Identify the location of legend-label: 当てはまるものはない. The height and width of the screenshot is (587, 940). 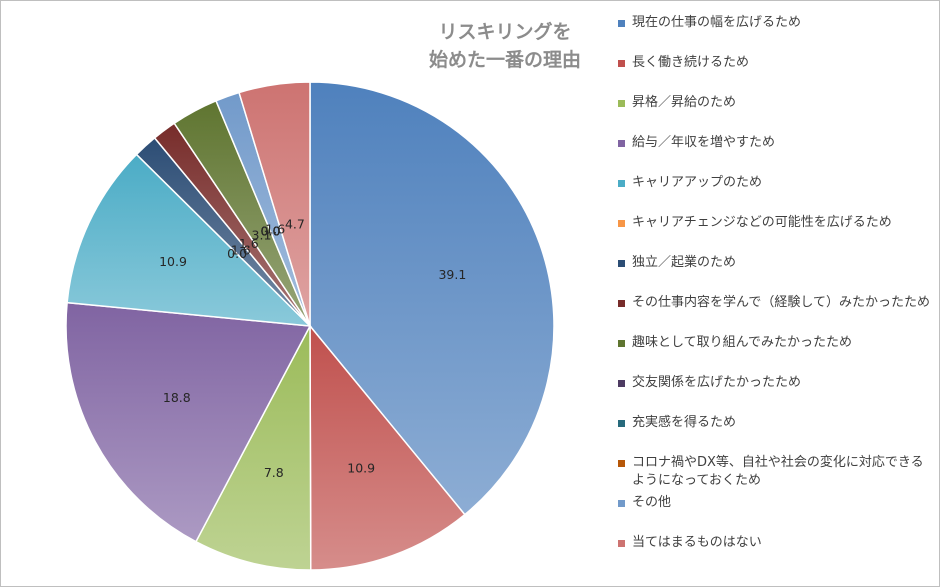
(697, 542).